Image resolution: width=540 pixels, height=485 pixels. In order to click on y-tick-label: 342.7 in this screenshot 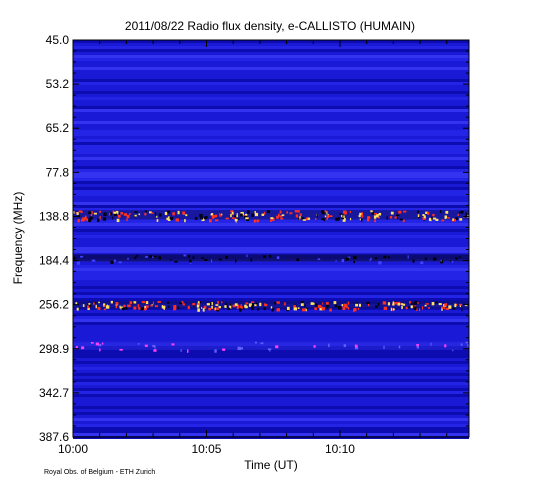, I will do `click(54, 393)`.